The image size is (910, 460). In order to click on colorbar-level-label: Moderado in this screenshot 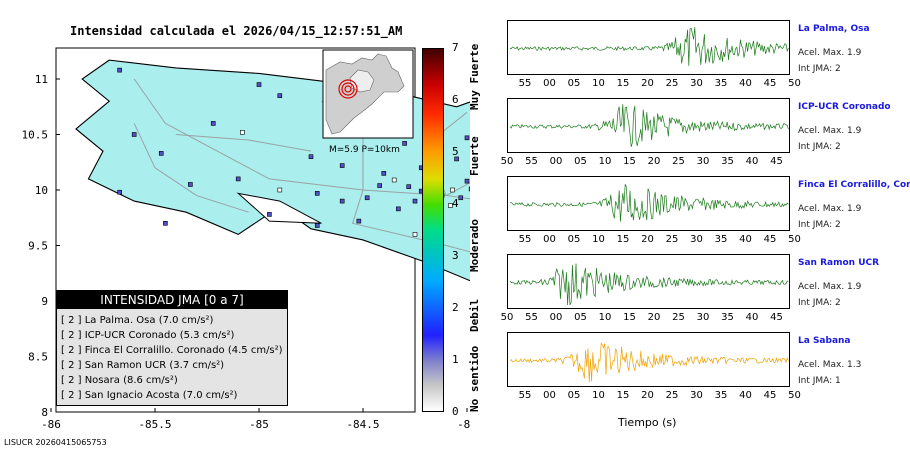, I will do `click(474, 245)`.